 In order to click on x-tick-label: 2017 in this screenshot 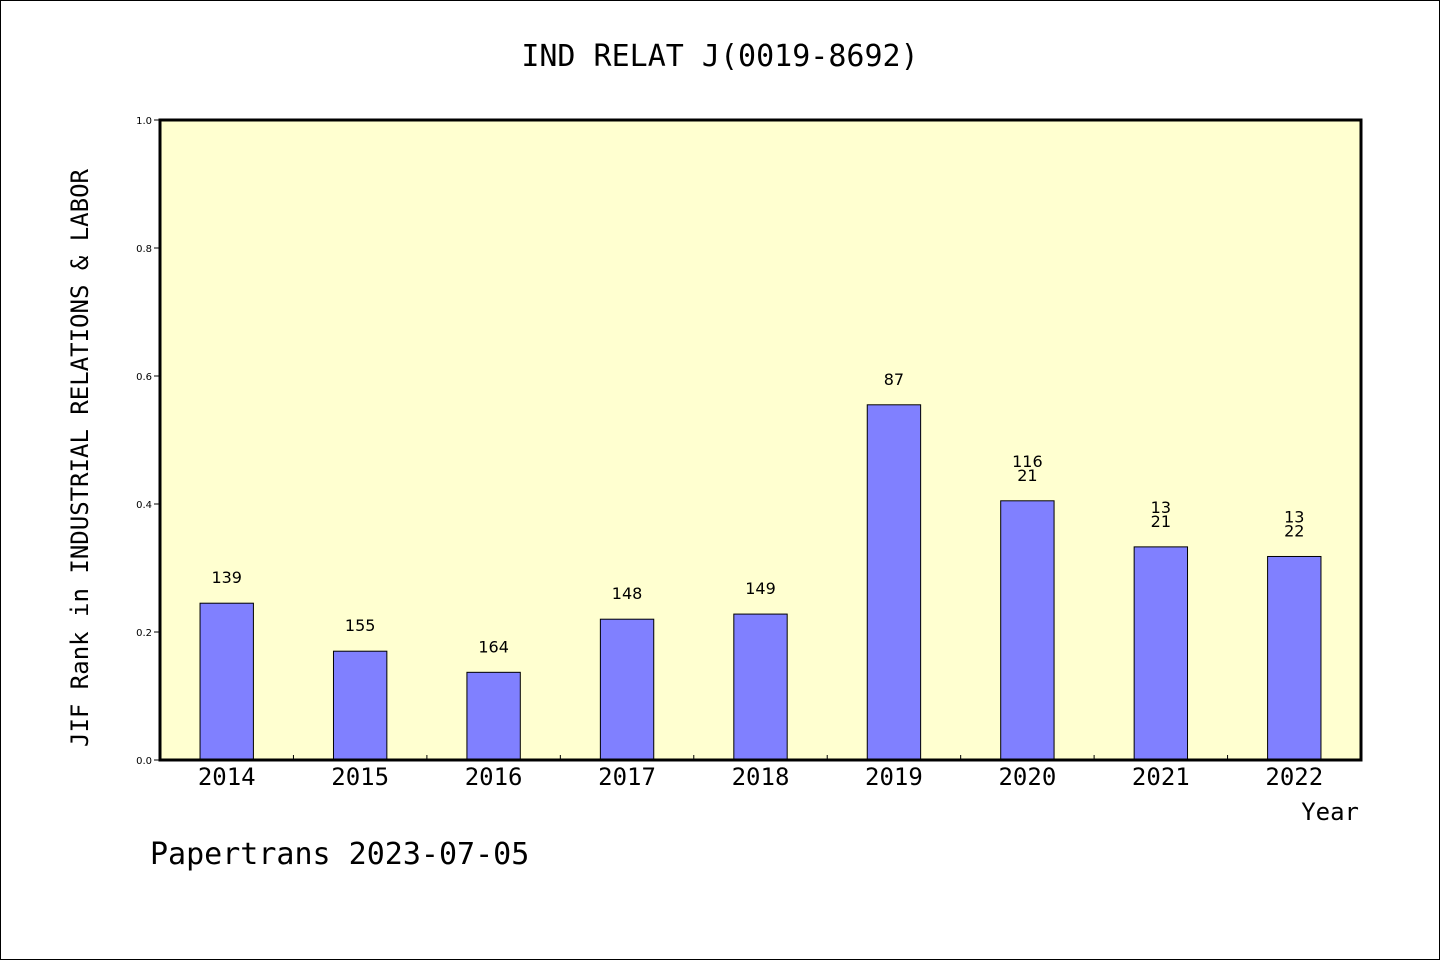, I will do `click(627, 777)`.